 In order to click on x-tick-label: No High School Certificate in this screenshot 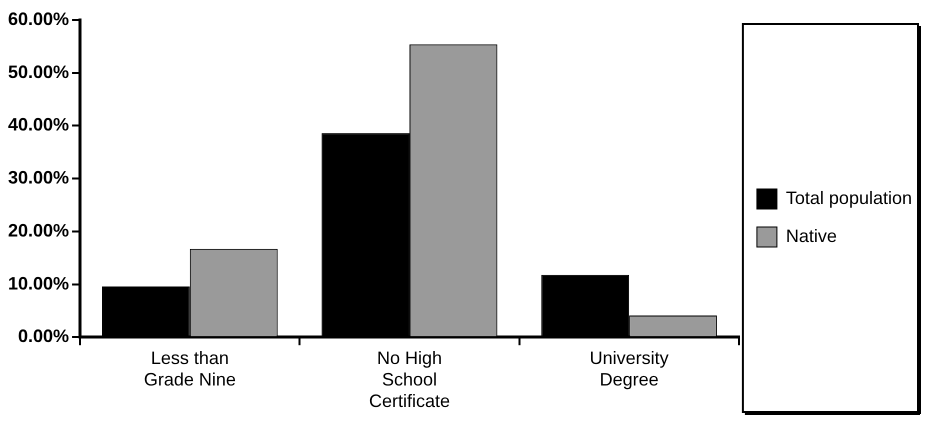, I will do `click(409, 380)`.